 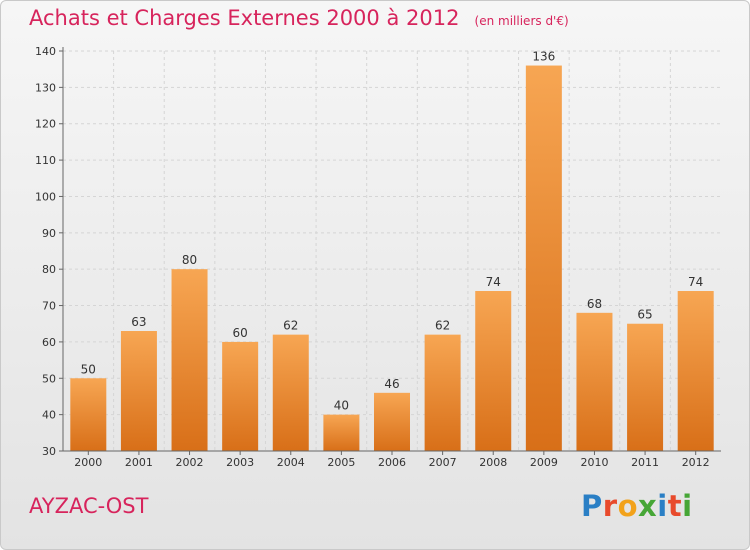 I want to click on bar-value-label: 50, so click(x=88, y=369).